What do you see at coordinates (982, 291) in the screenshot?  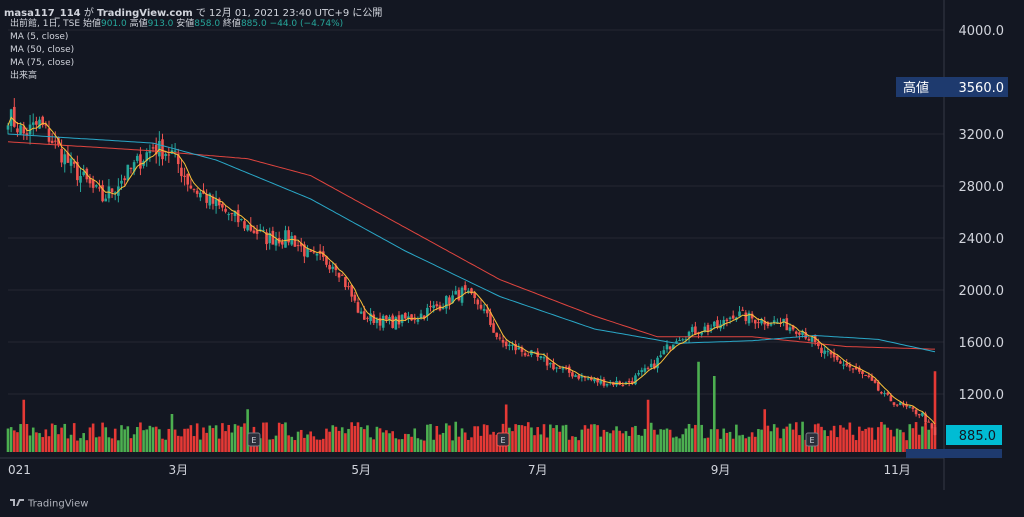 I see `y-tick-label: 2000.0` at bounding box center [982, 291].